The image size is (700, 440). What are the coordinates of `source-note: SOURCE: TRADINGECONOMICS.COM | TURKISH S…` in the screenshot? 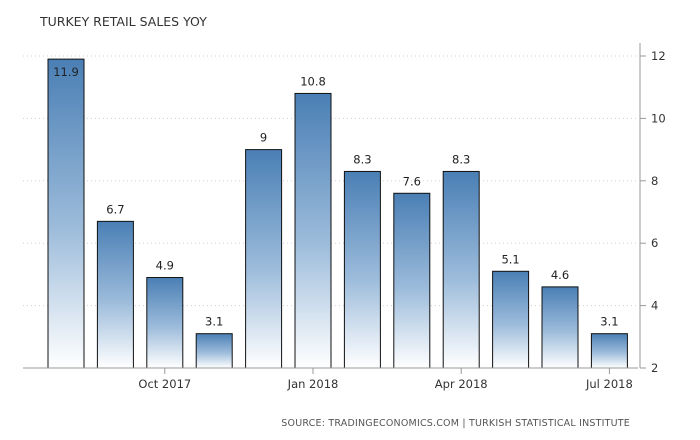 It's located at (455, 423).